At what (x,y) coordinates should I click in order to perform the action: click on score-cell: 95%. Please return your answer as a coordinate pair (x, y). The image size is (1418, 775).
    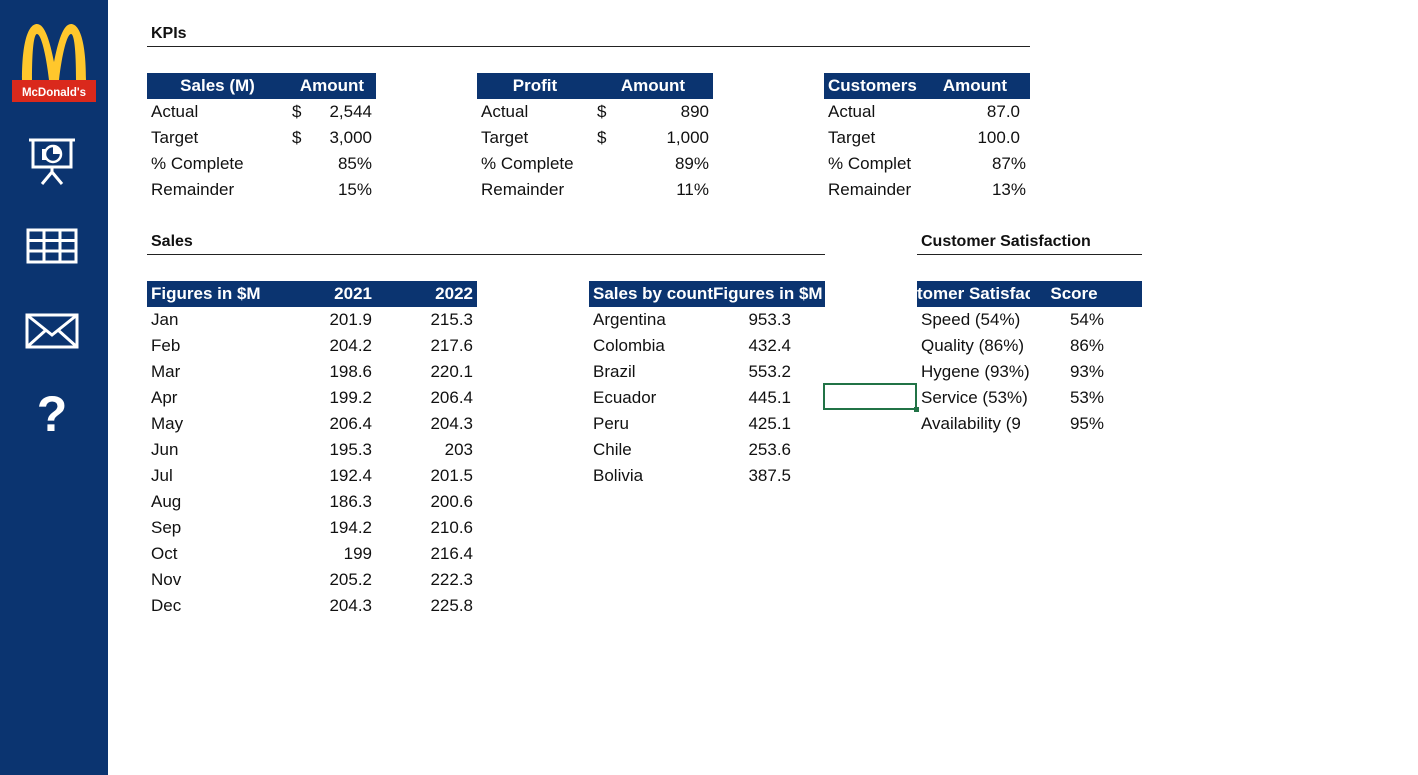
    Looking at the image, I should click on (1086, 423).